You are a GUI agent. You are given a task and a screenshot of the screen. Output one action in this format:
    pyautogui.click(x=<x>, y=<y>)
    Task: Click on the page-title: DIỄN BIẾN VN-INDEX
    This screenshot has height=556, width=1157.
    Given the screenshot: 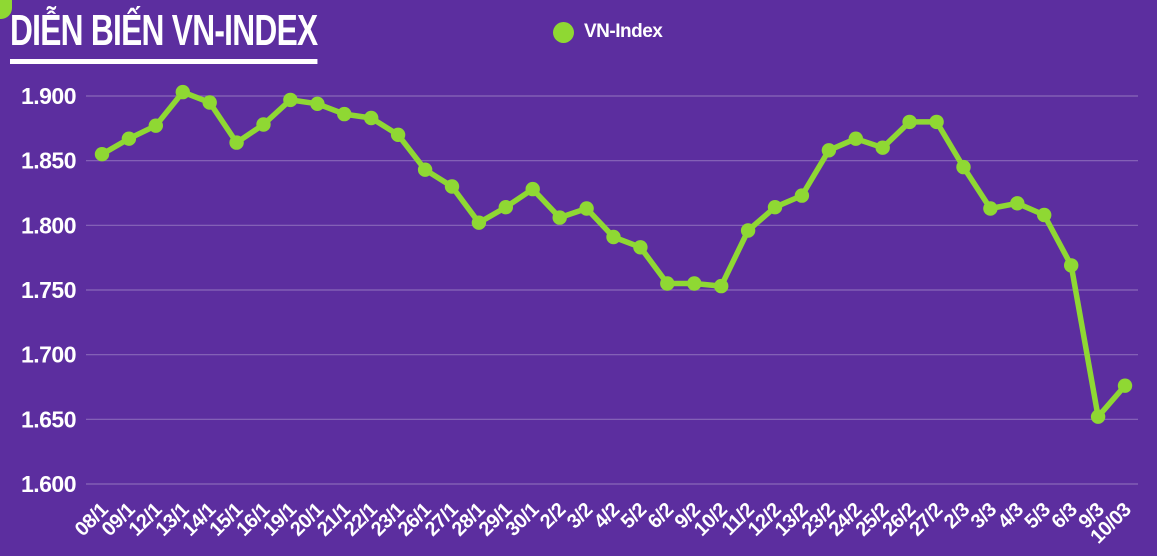 What is the action you would take?
    pyautogui.click(x=164, y=35)
    